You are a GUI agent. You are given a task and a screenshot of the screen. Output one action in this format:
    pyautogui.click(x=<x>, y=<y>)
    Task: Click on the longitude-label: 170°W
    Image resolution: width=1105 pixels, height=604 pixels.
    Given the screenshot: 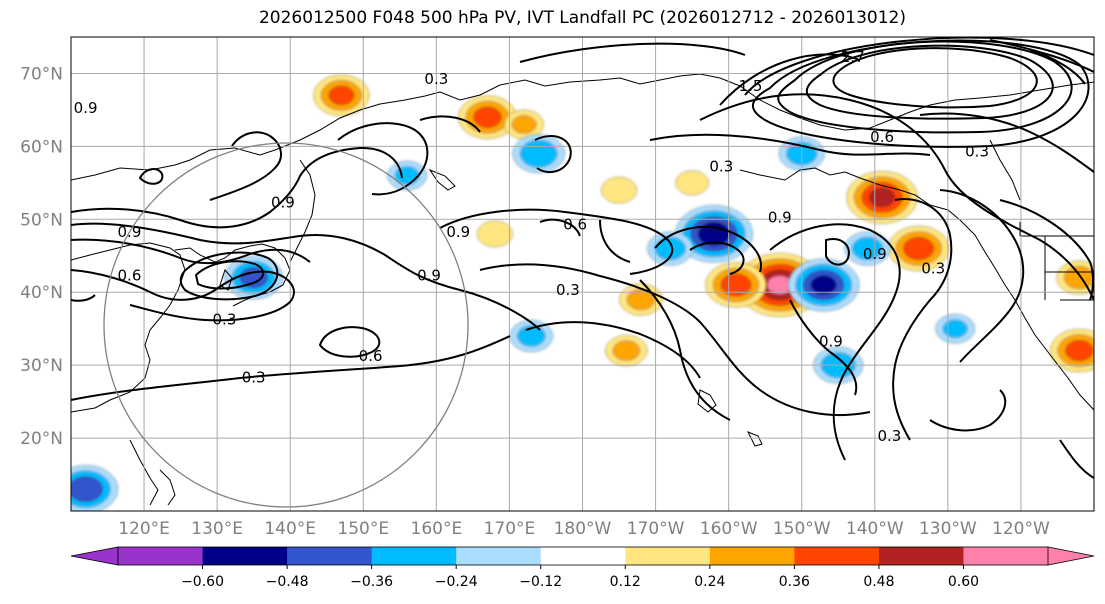 What is the action you would take?
    pyautogui.click(x=656, y=529)
    